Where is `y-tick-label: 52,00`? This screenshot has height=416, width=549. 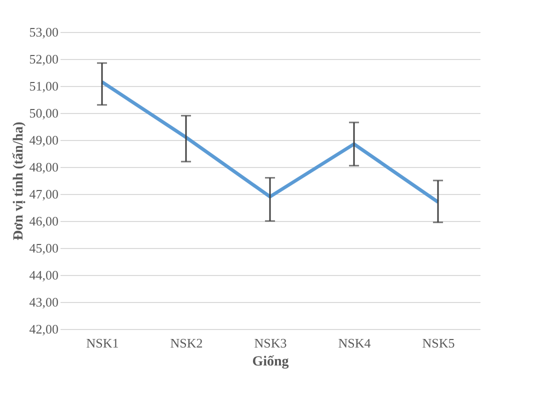
y-tick-label: 52,00 is located at coordinates (43, 59).